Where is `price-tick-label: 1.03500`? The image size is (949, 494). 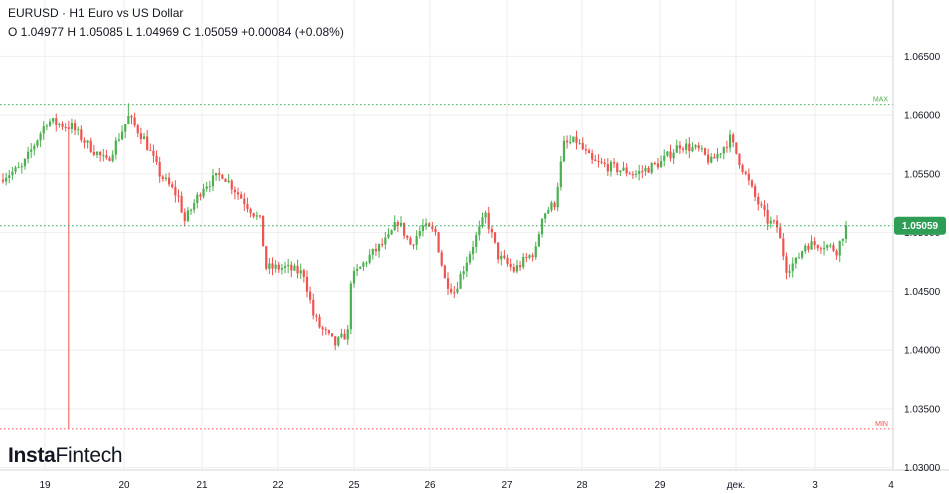 price-tick-label: 1.03500 is located at coordinates (922, 409).